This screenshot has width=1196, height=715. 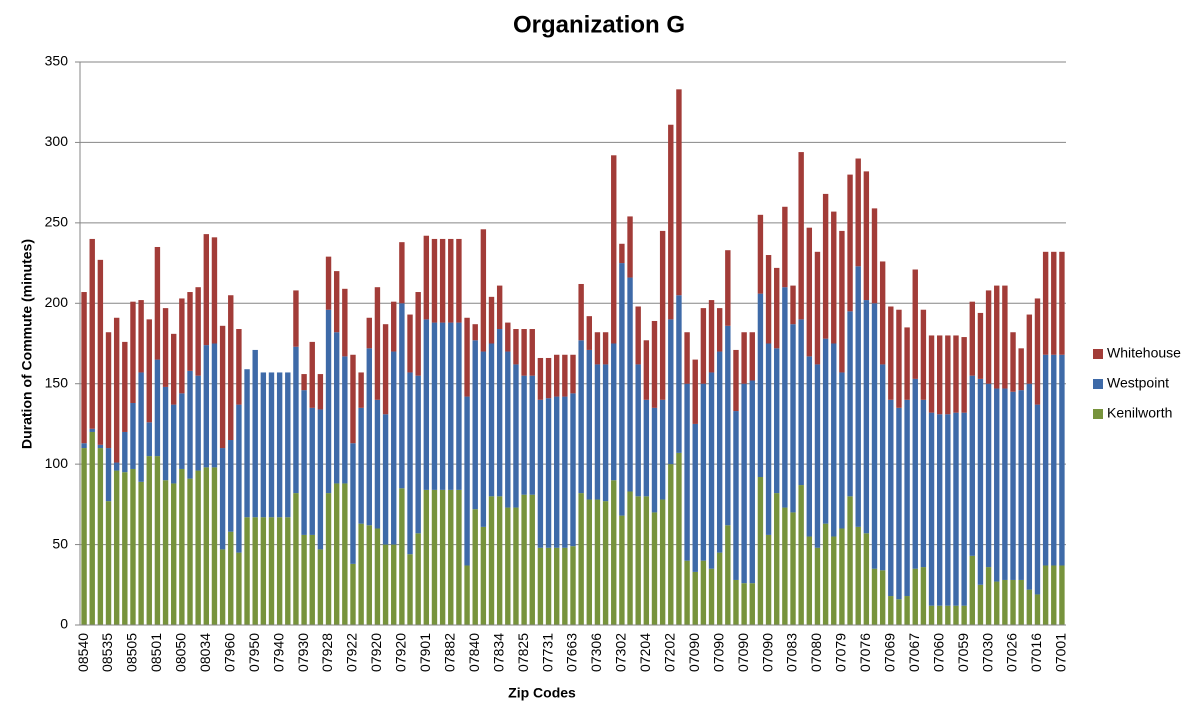 What do you see at coordinates (352, 652) in the screenshot?
I see `x-tick-label: 07922` at bounding box center [352, 652].